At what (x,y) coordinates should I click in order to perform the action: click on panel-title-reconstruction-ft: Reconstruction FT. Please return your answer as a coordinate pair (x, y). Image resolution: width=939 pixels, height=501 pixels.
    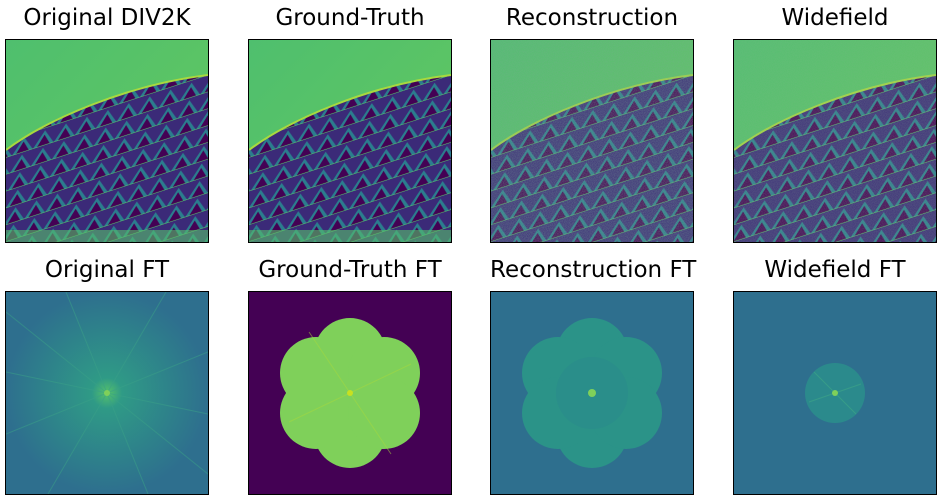
    Looking at the image, I should click on (593, 270).